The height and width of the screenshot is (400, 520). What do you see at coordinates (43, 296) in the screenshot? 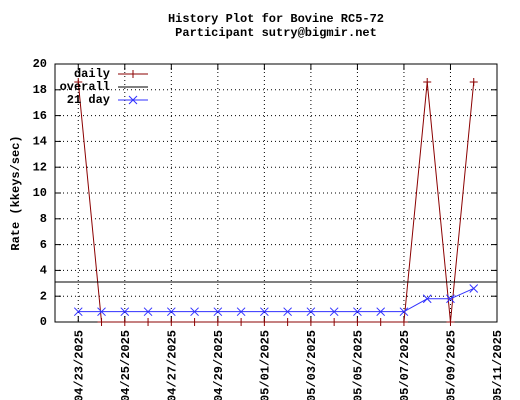
I see `y-tick-label: 2` at bounding box center [43, 296].